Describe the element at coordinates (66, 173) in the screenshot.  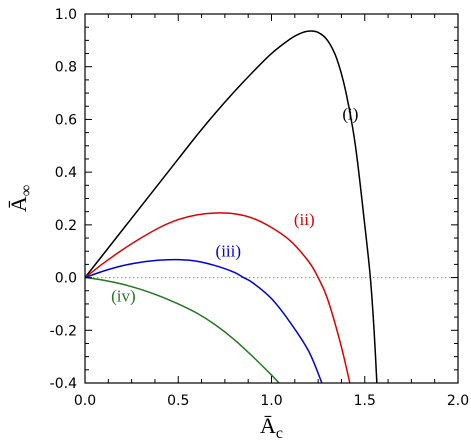
I see `y-tick-label: 0.4` at that location.